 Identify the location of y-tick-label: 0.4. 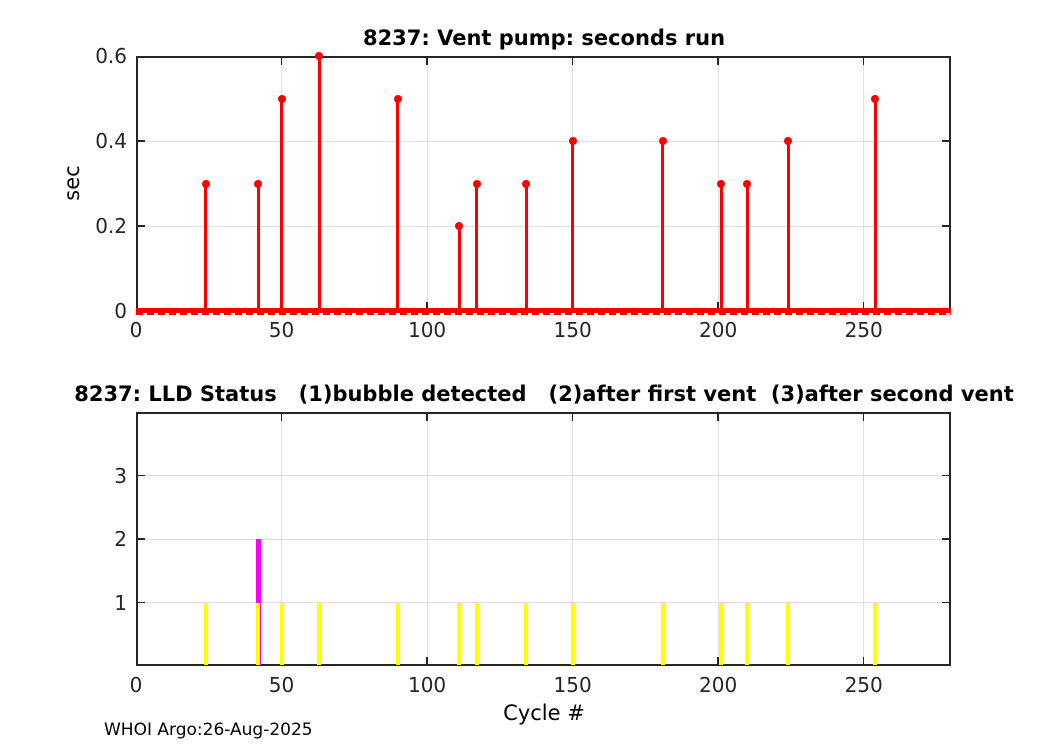
(111, 141).